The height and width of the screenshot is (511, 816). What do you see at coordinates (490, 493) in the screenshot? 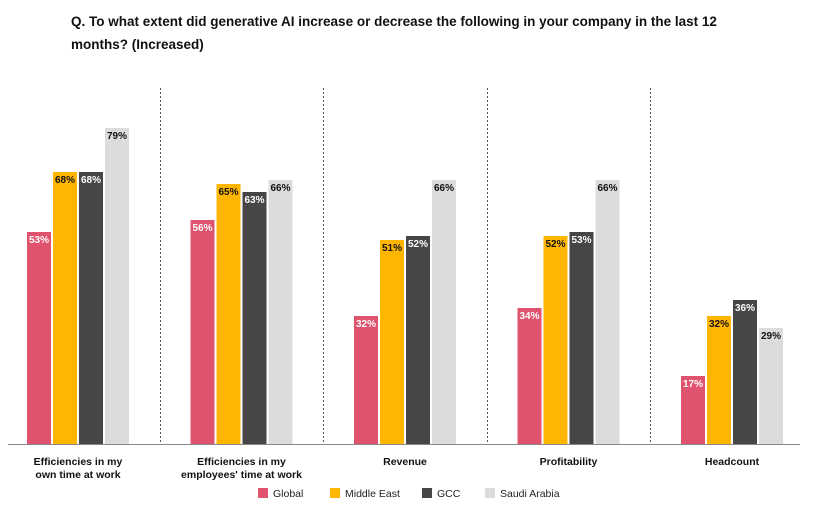
I see `legend-swatch-saudi-arabia` at bounding box center [490, 493].